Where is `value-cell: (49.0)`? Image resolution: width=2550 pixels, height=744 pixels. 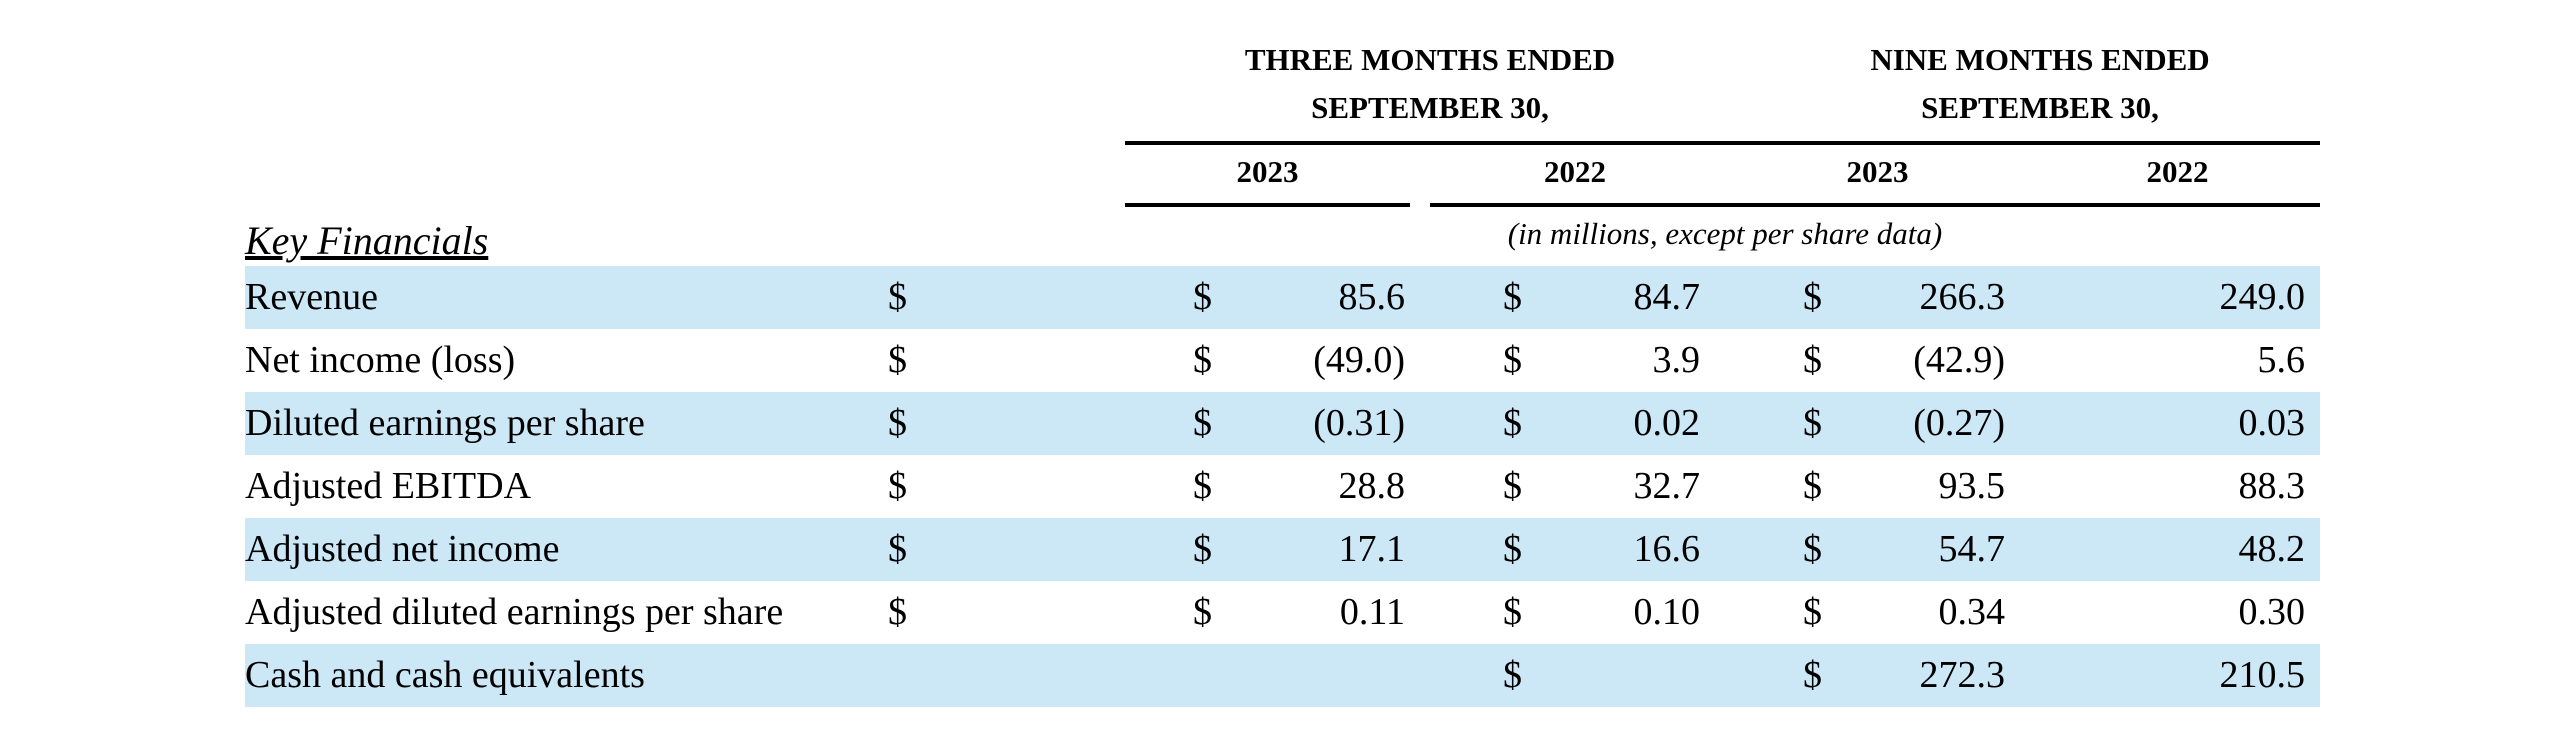 value-cell: (49.0) is located at coordinates (1359, 360).